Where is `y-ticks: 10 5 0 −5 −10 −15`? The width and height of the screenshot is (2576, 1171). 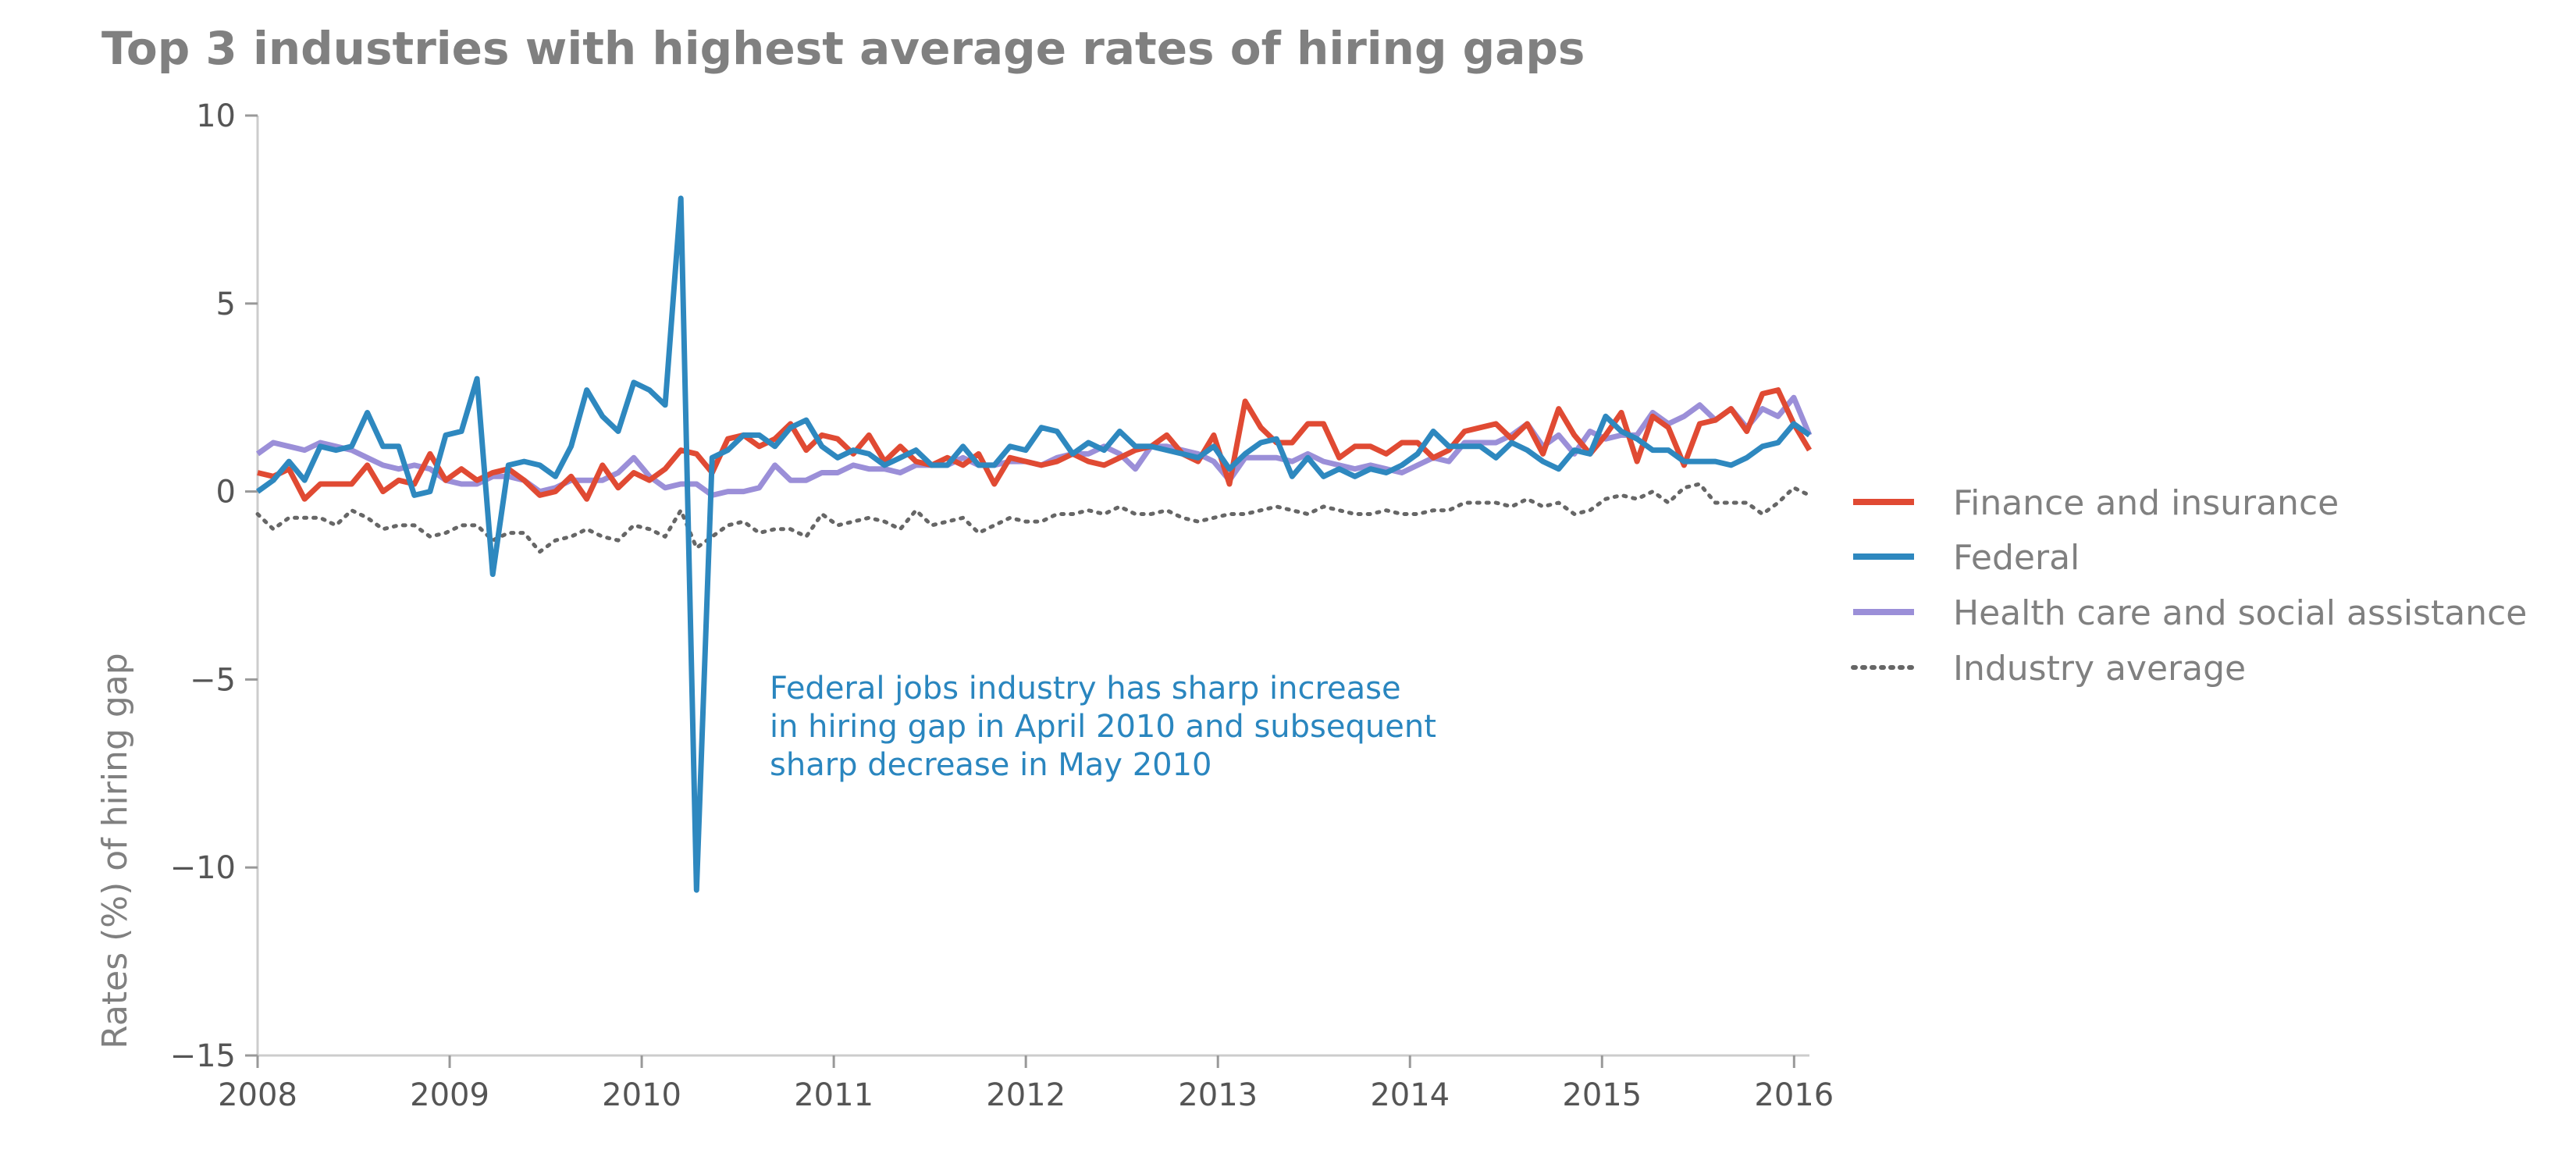 y-ticks: 10 5 0 −5 −10 −15 is located at coordinates (214, 586).